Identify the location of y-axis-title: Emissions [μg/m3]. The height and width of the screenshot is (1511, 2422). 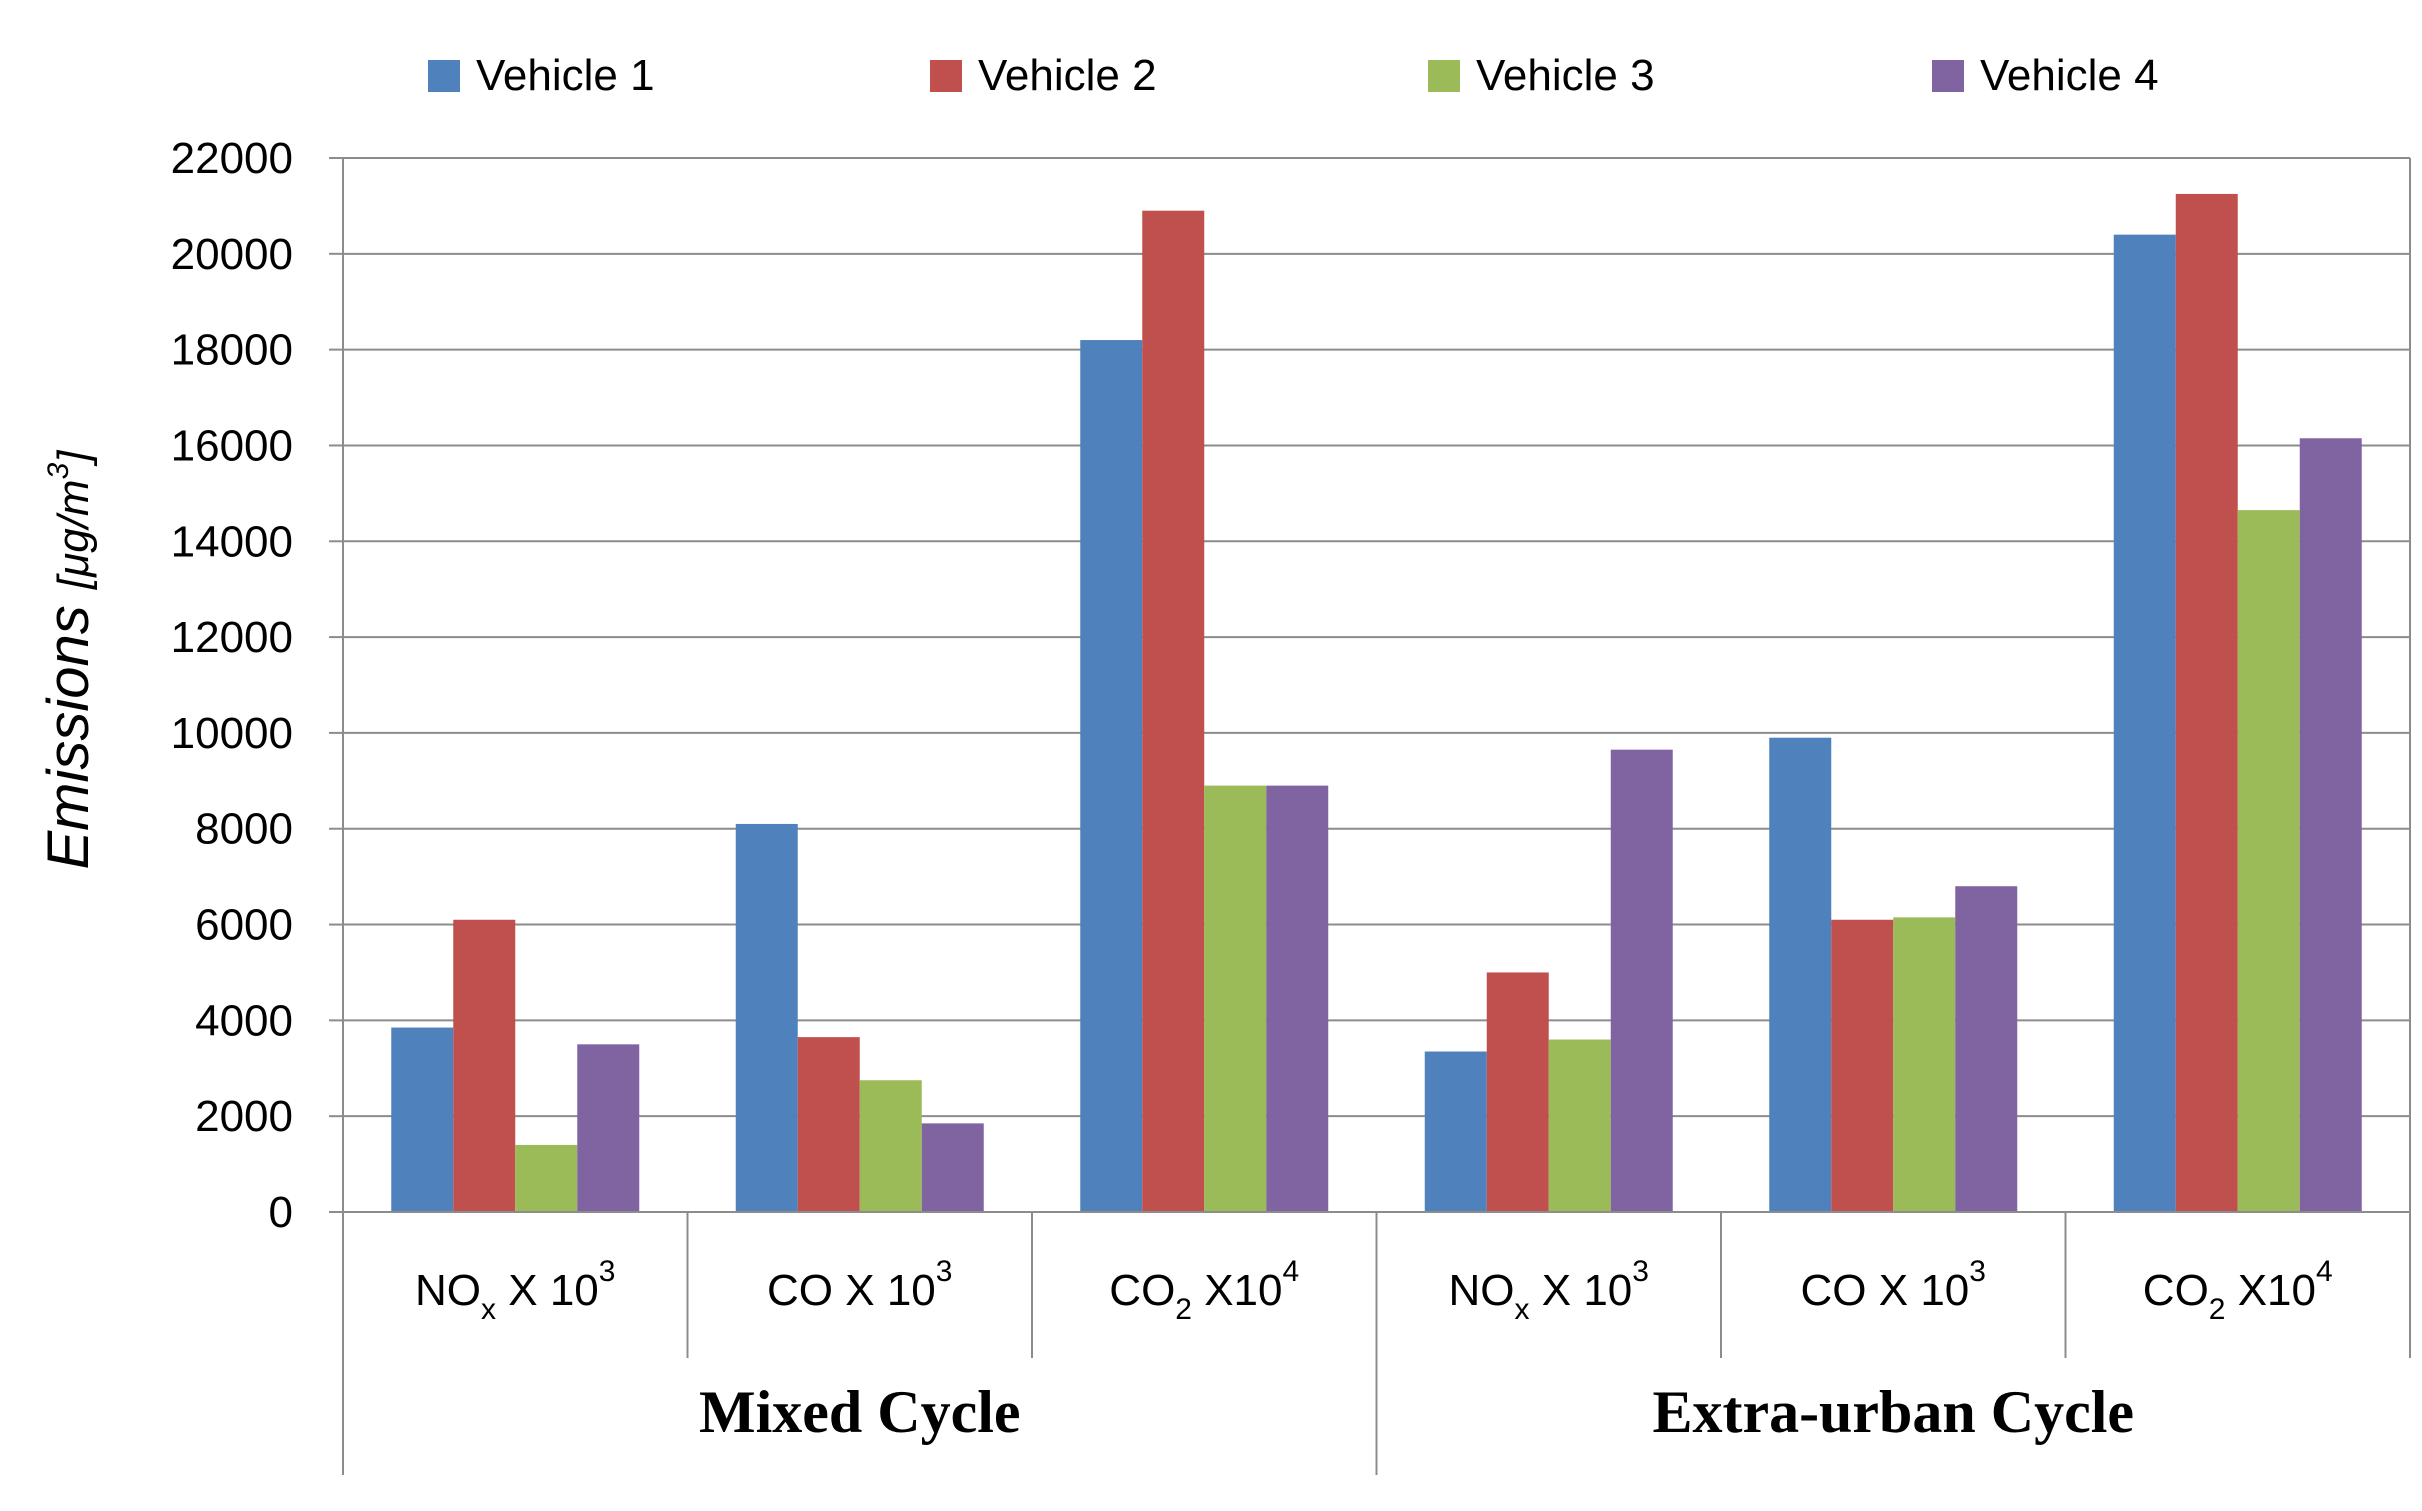
(68, 659).